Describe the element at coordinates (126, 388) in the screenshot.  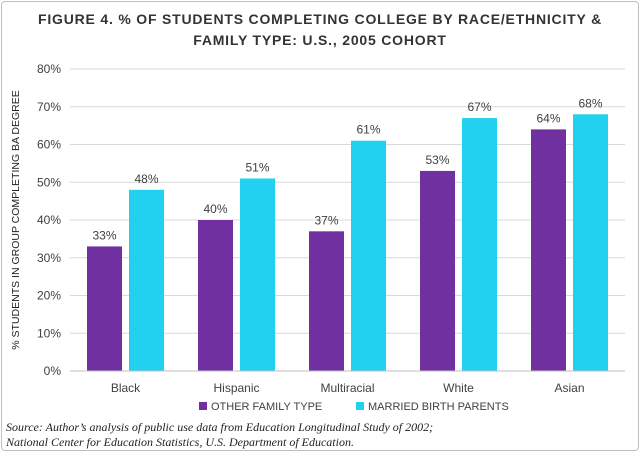
I see `x-category-label: Black` at that location.